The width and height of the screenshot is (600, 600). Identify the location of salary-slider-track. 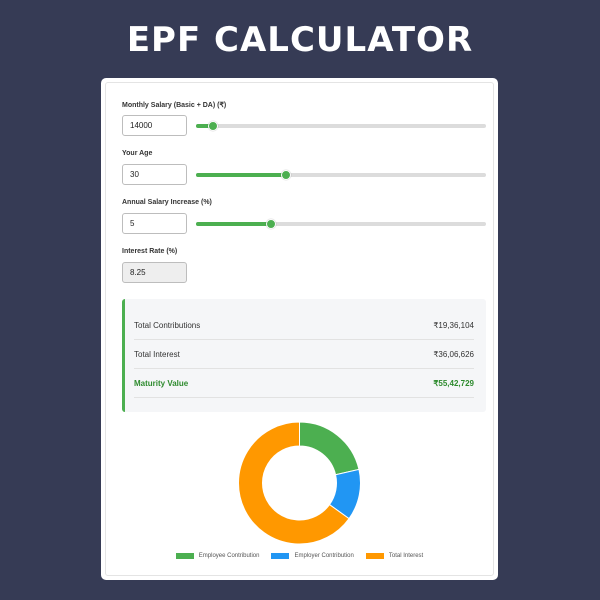
(341, 126).